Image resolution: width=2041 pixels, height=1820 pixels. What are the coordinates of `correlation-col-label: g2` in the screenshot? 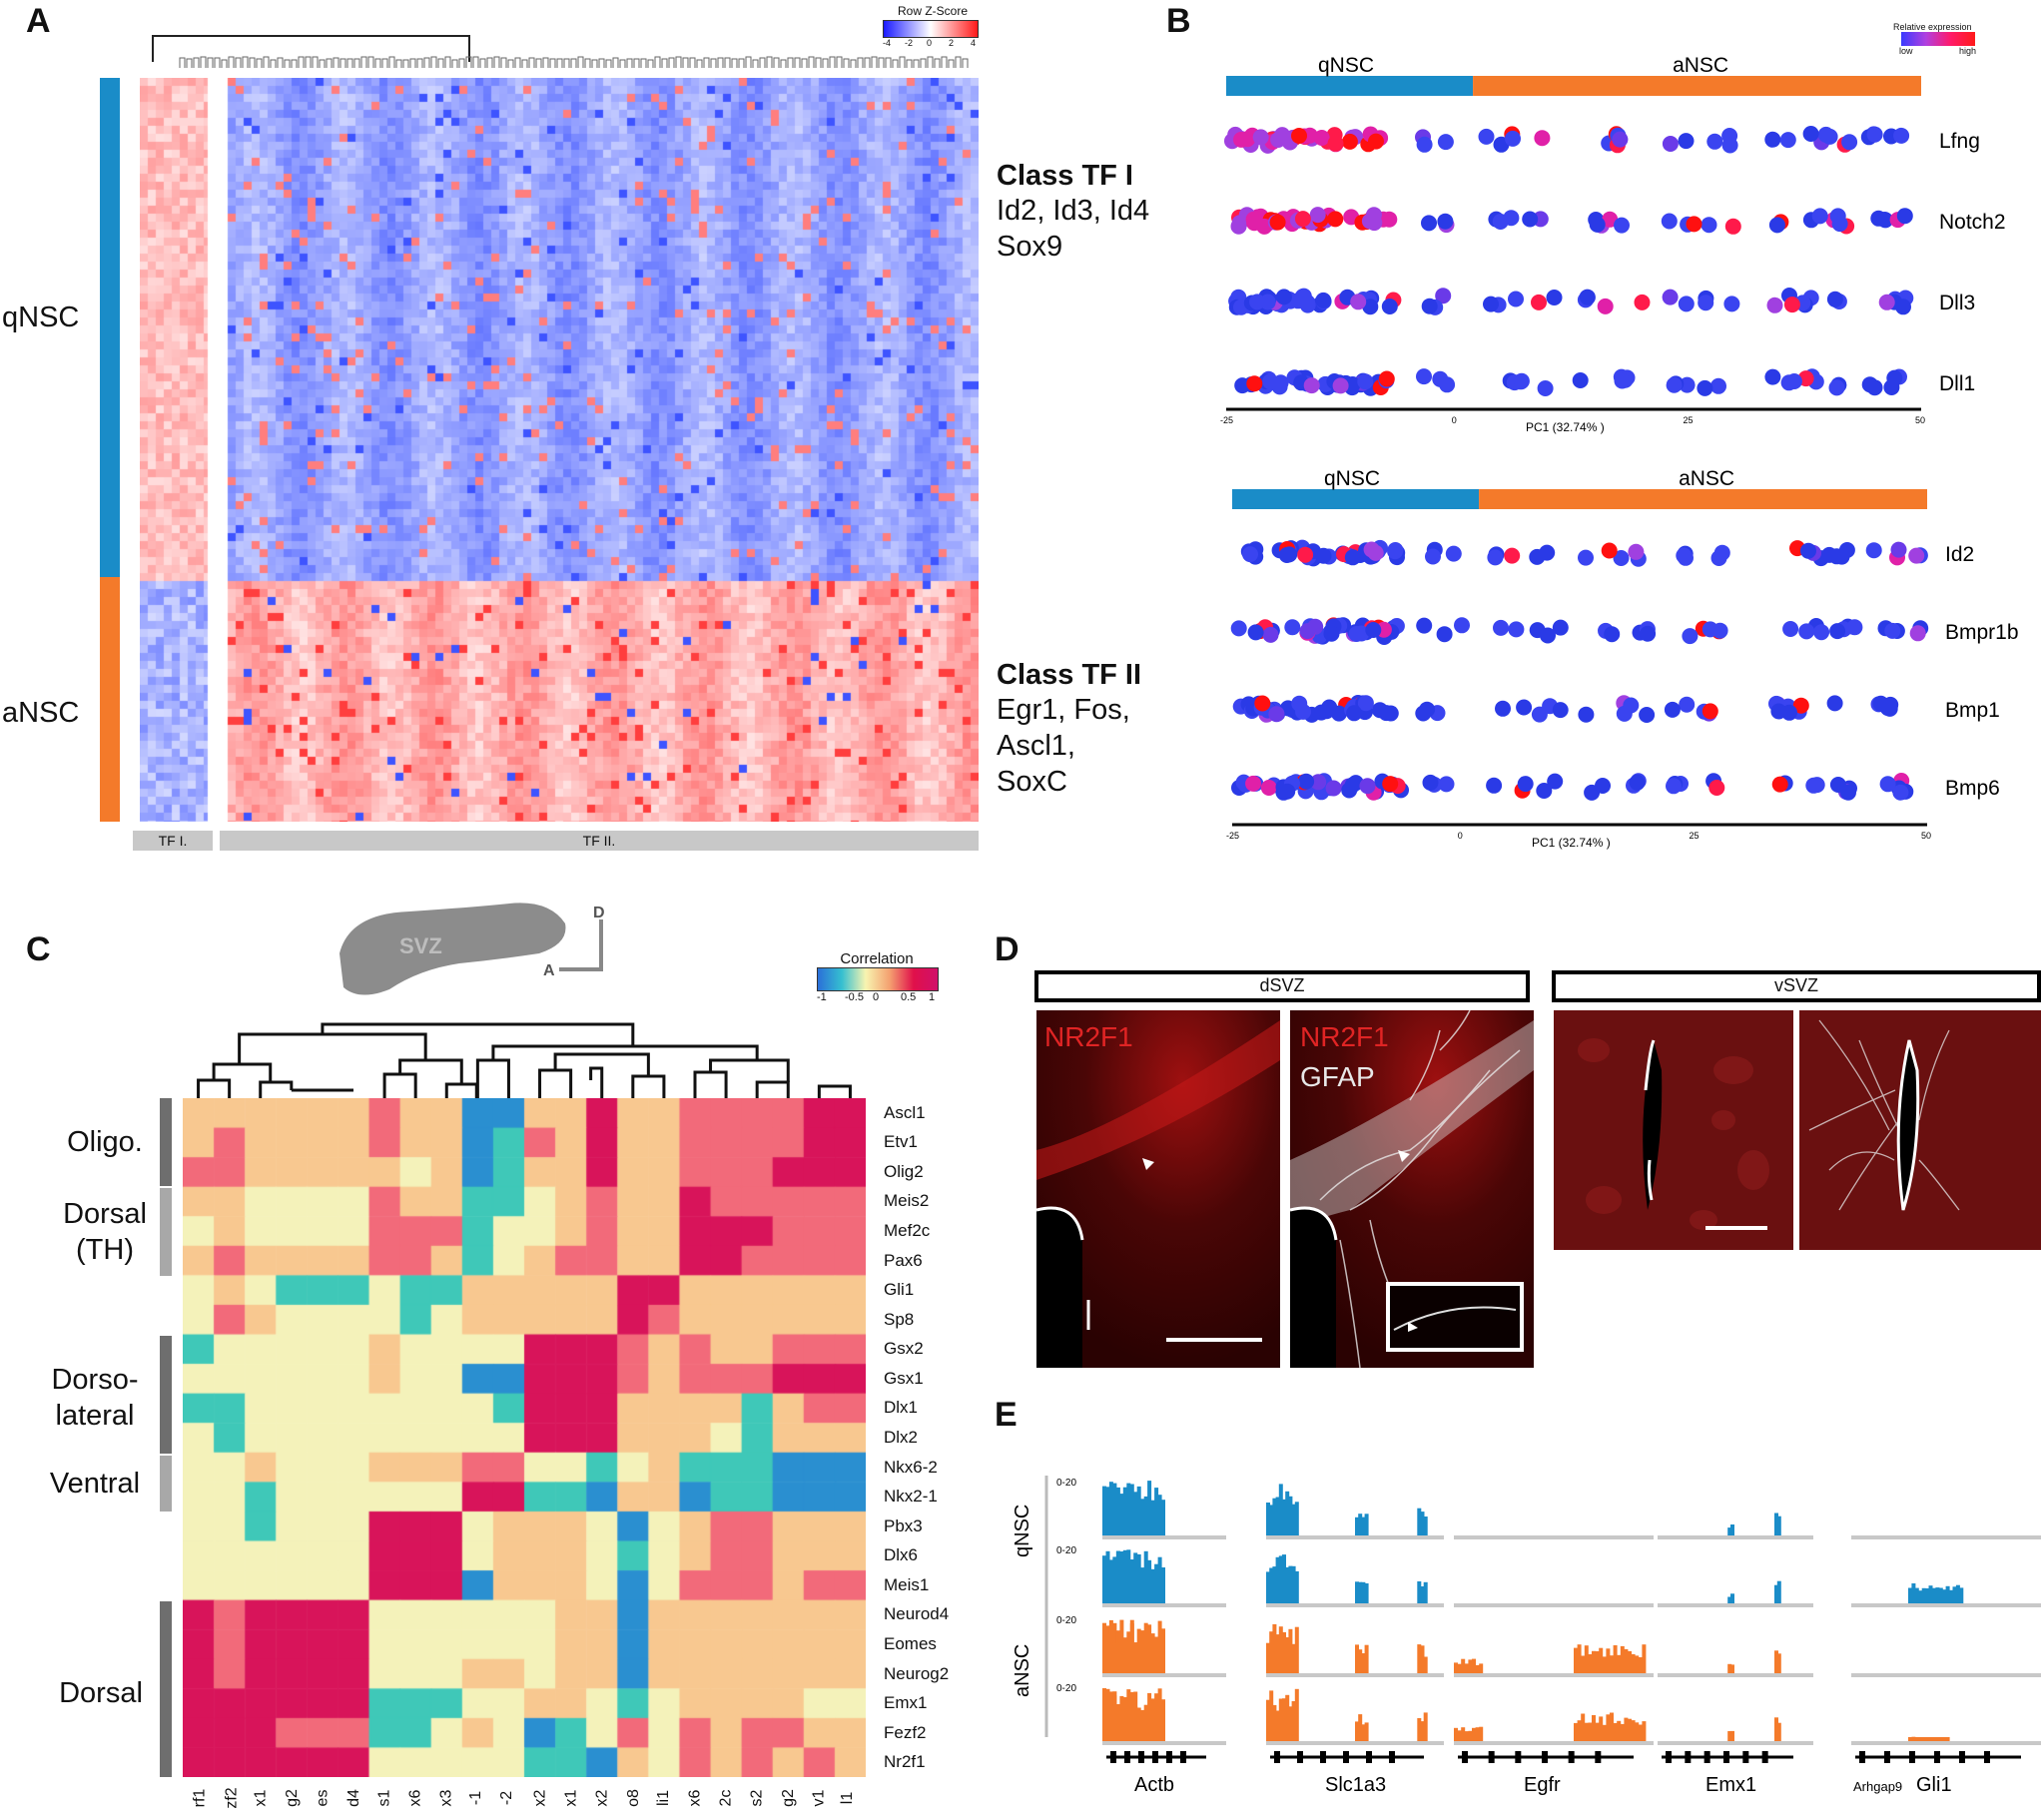 It's located at (292, 1798).